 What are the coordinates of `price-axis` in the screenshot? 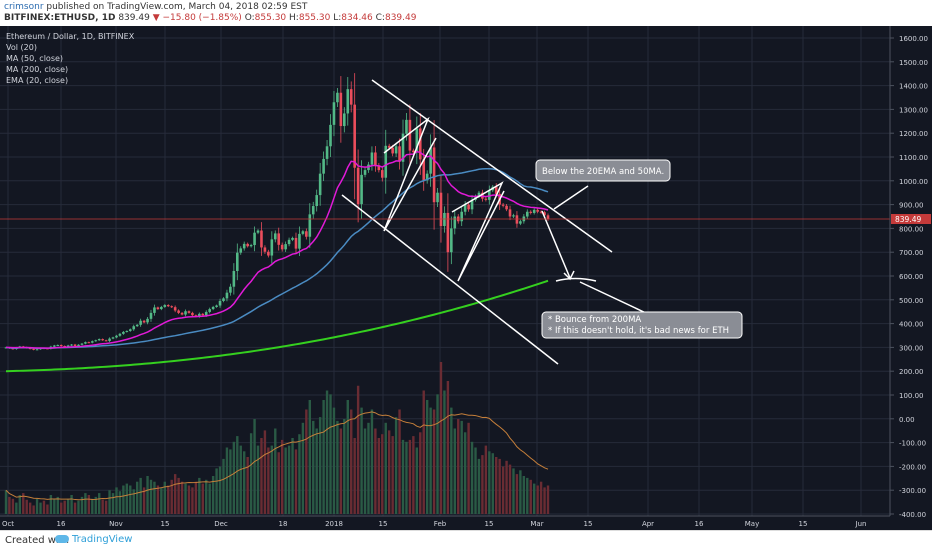 It's located at (911, 278).